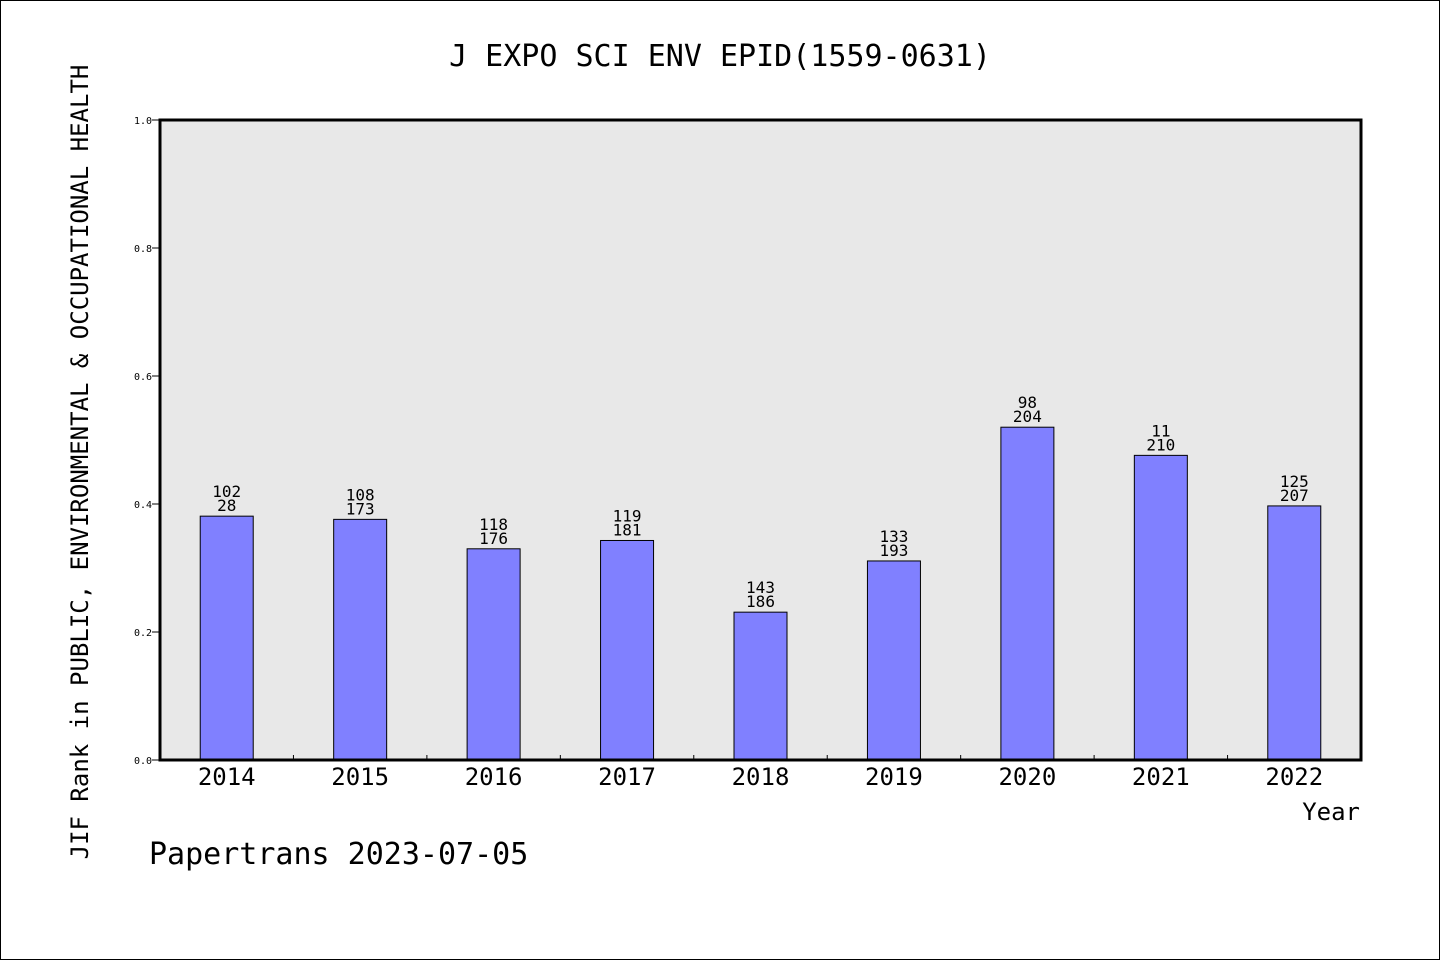 Image resolution: width=1440 pixels, height=960 pixels. I want to click on y-tick-label-2: 0.4, so click(143, 505).